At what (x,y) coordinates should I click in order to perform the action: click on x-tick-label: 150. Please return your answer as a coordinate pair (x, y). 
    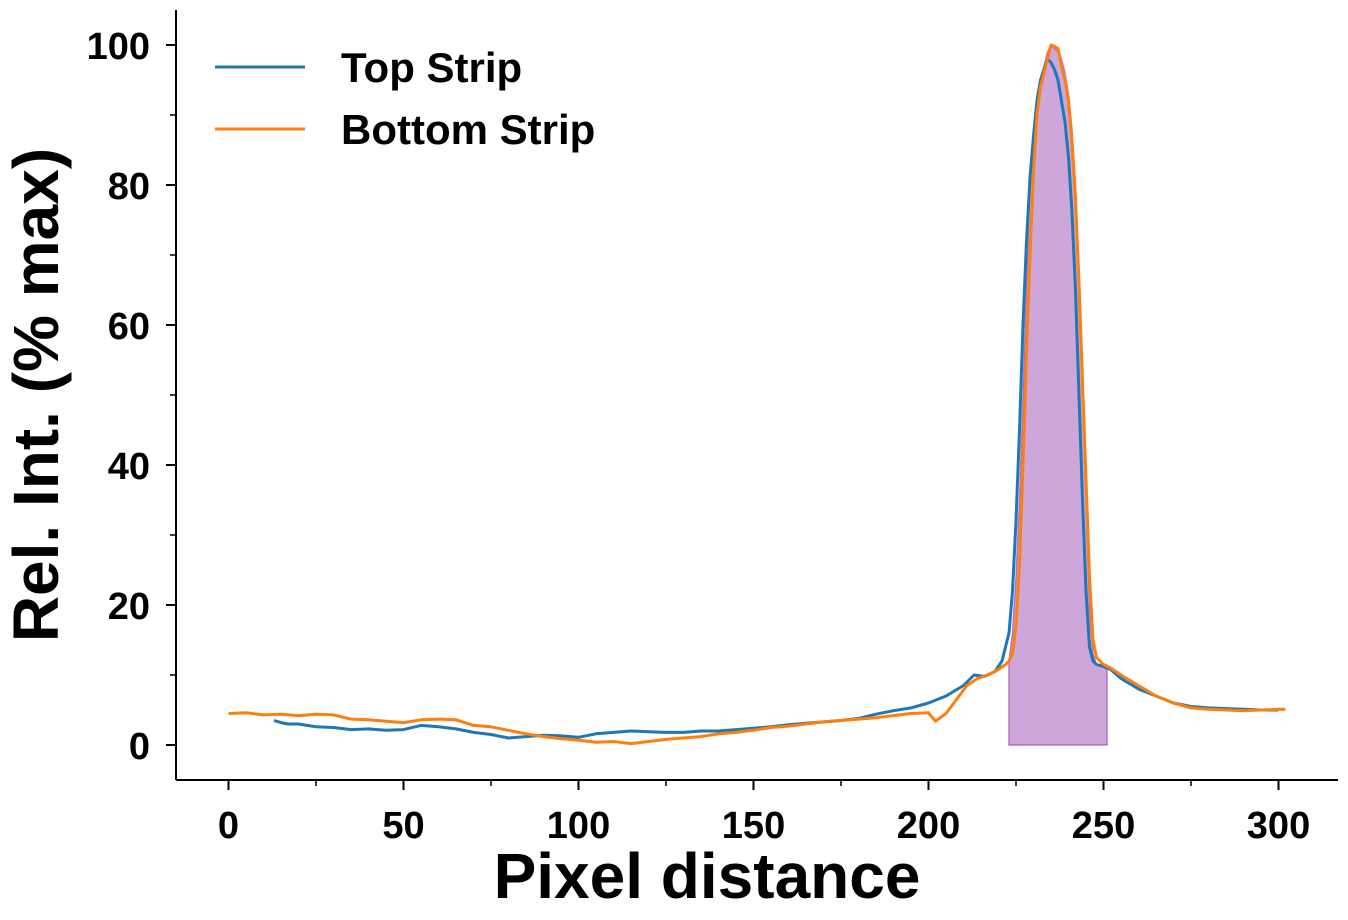
    Looking at the image, I should click on (753, 826).